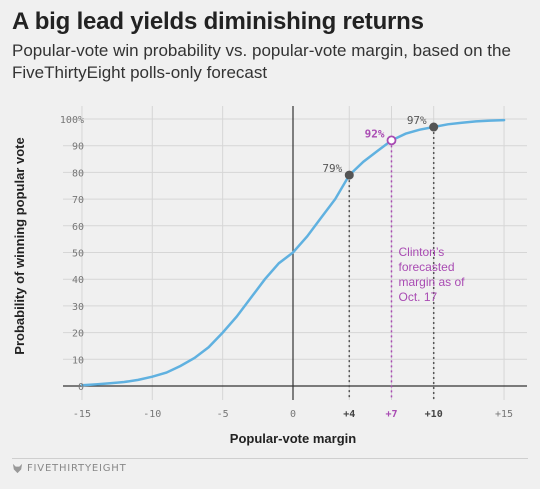 The height and width of the screenshot is (489, 540). I want to click on chart-title: A big lead yields diminishing returns, so click(218, 21).